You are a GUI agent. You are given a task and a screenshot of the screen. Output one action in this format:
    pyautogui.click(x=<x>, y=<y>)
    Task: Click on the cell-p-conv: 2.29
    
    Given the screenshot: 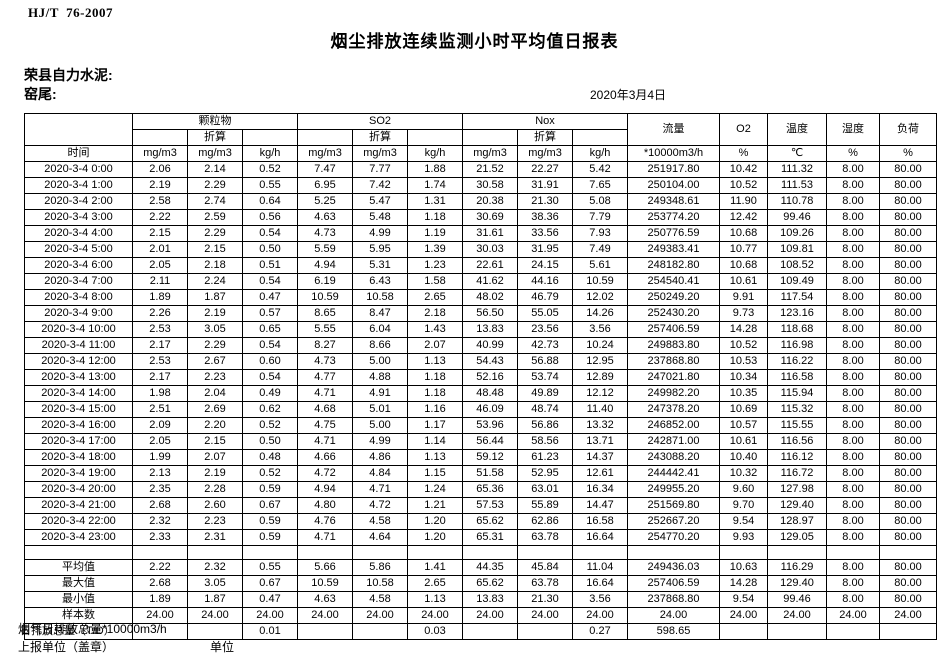 What is the action you would take?
    pyautogui.click(x=215, y=185)
    